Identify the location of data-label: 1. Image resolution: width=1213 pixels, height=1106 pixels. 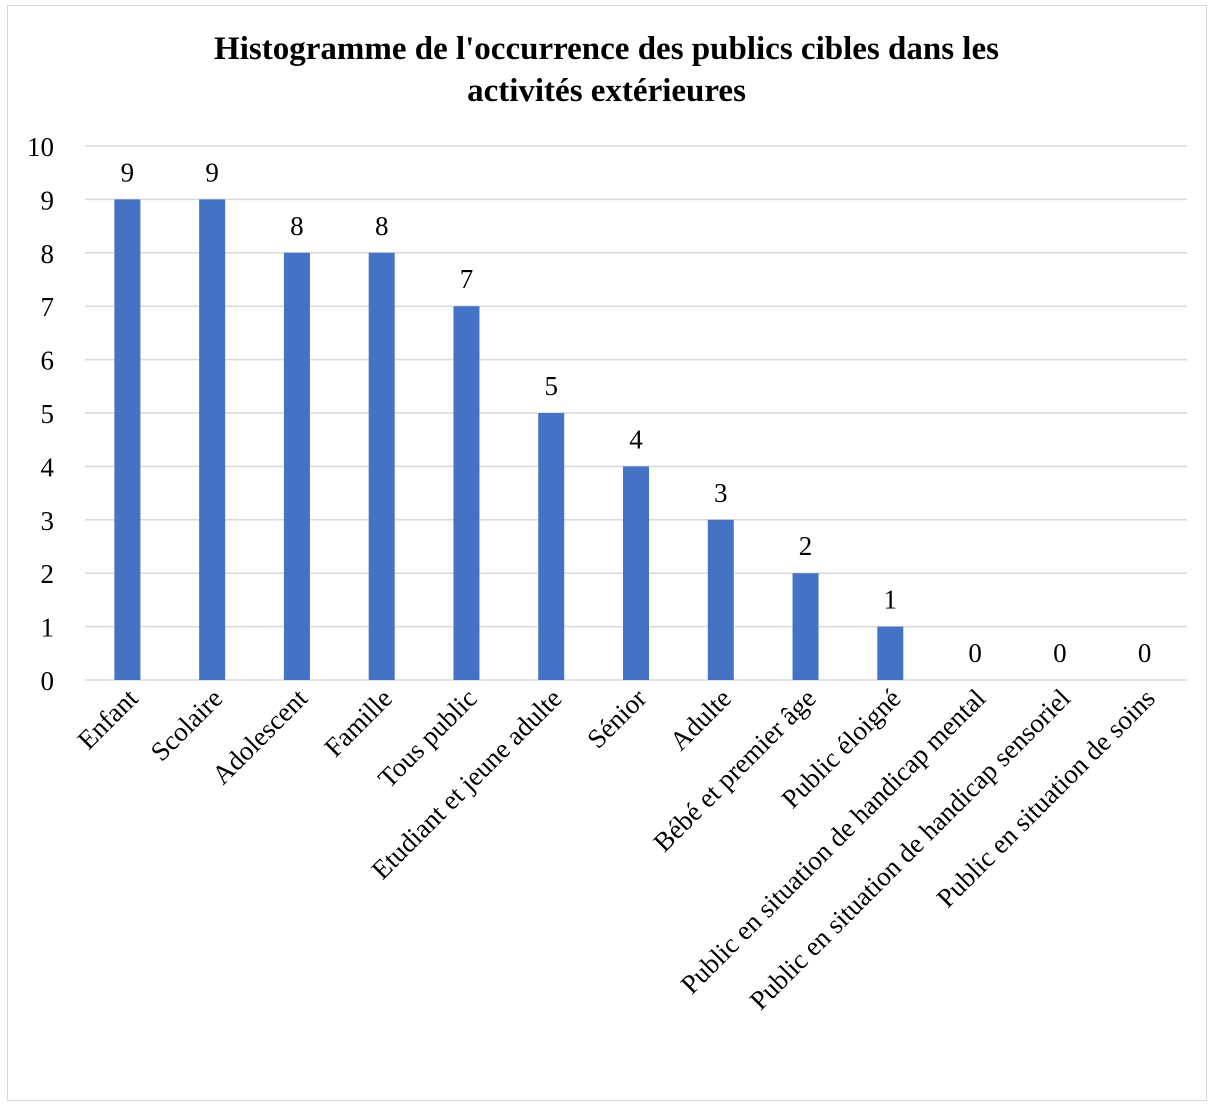
(891, 600).